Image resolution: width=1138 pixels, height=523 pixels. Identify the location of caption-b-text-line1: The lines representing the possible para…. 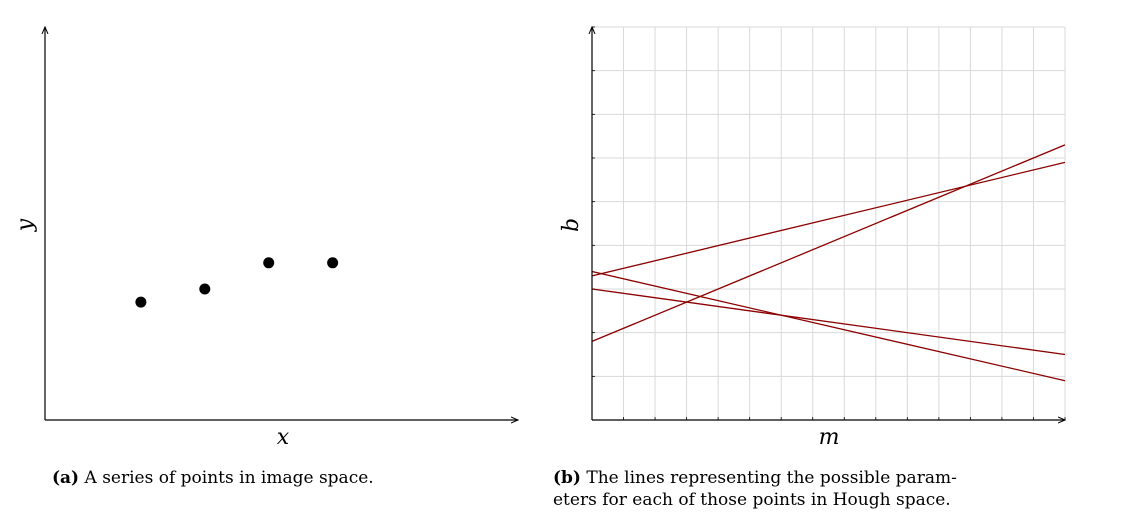
(771, 478).